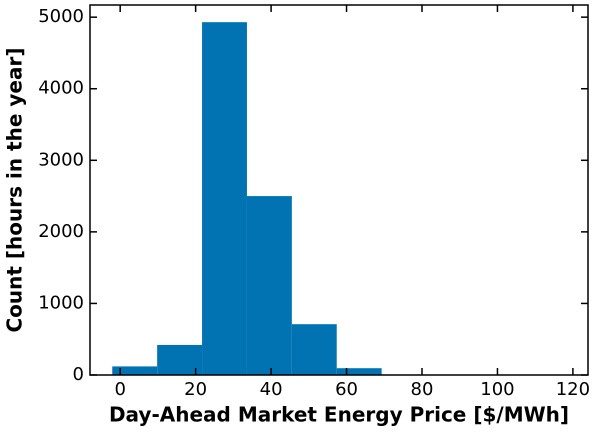 This screenshot has width=601, height=437. Describe the element at coordinates (497, 389) in the screenshot. I see `x-tick-label: 100` at that location.